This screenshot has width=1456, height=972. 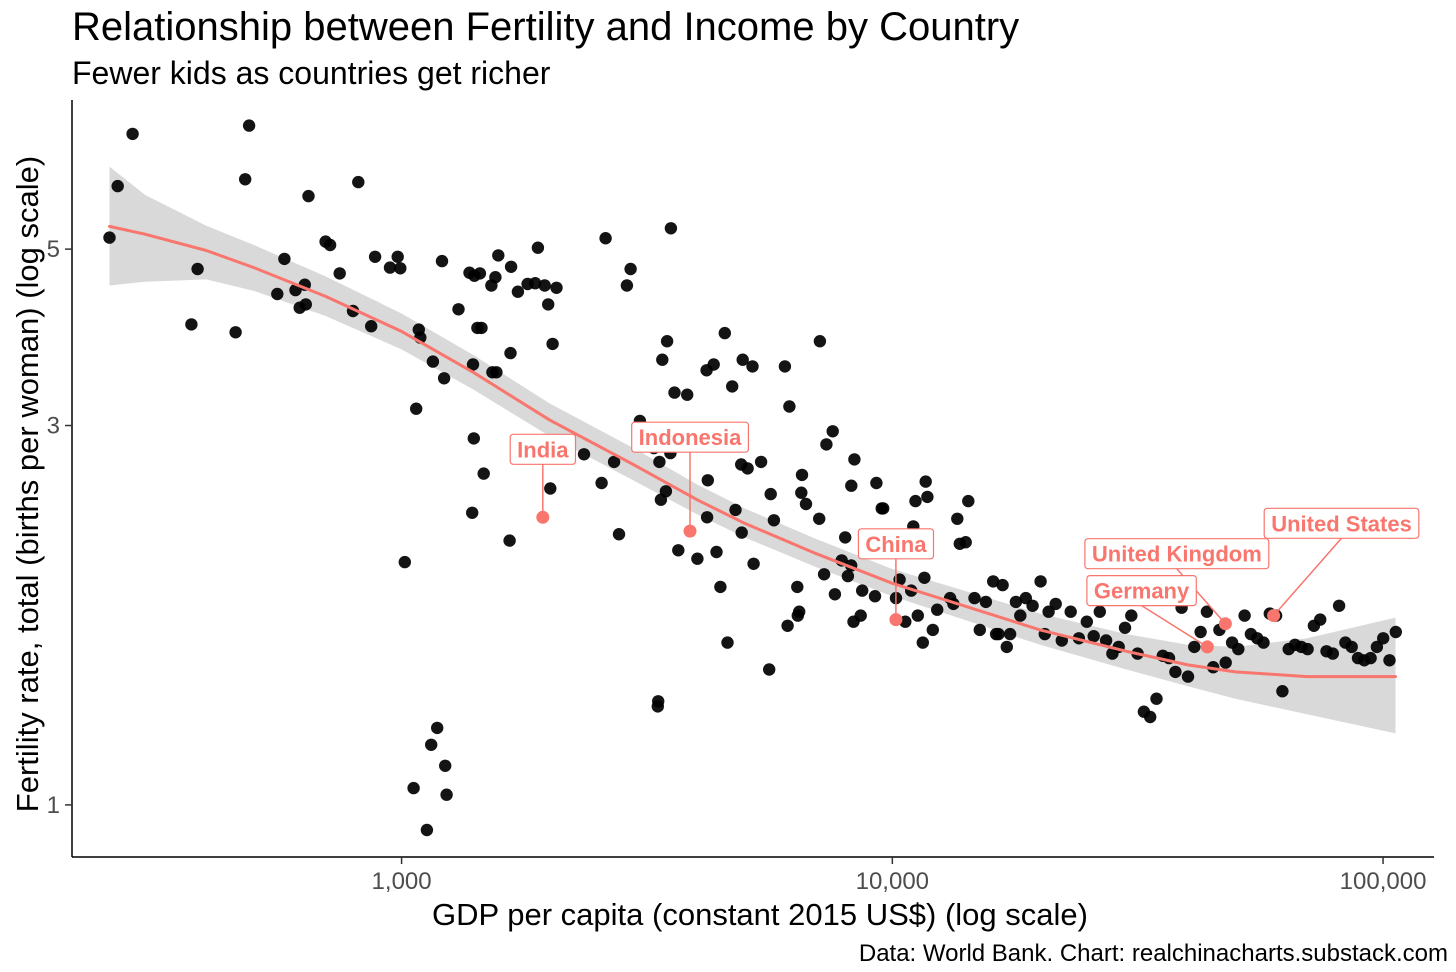 What do you see at coordinates (53, 426) in the screenshot?
I see `y-tick-label: 3` at bounding box center [53, 426].